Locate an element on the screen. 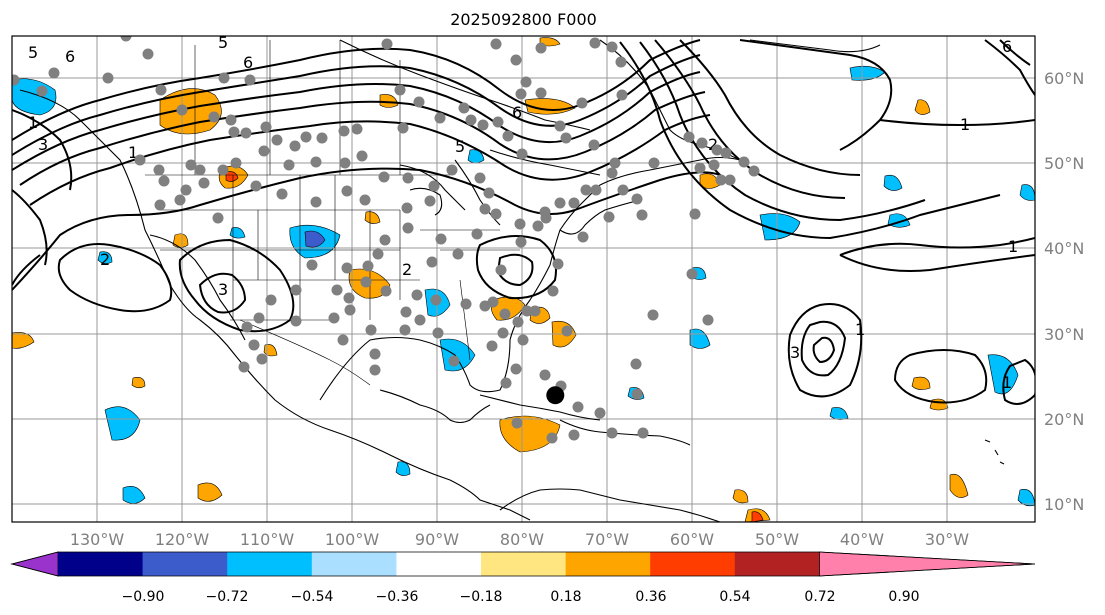 The height and width of the screenshot is (615, 1105). contour-label: 1 is located at coordinates (1007, 382).